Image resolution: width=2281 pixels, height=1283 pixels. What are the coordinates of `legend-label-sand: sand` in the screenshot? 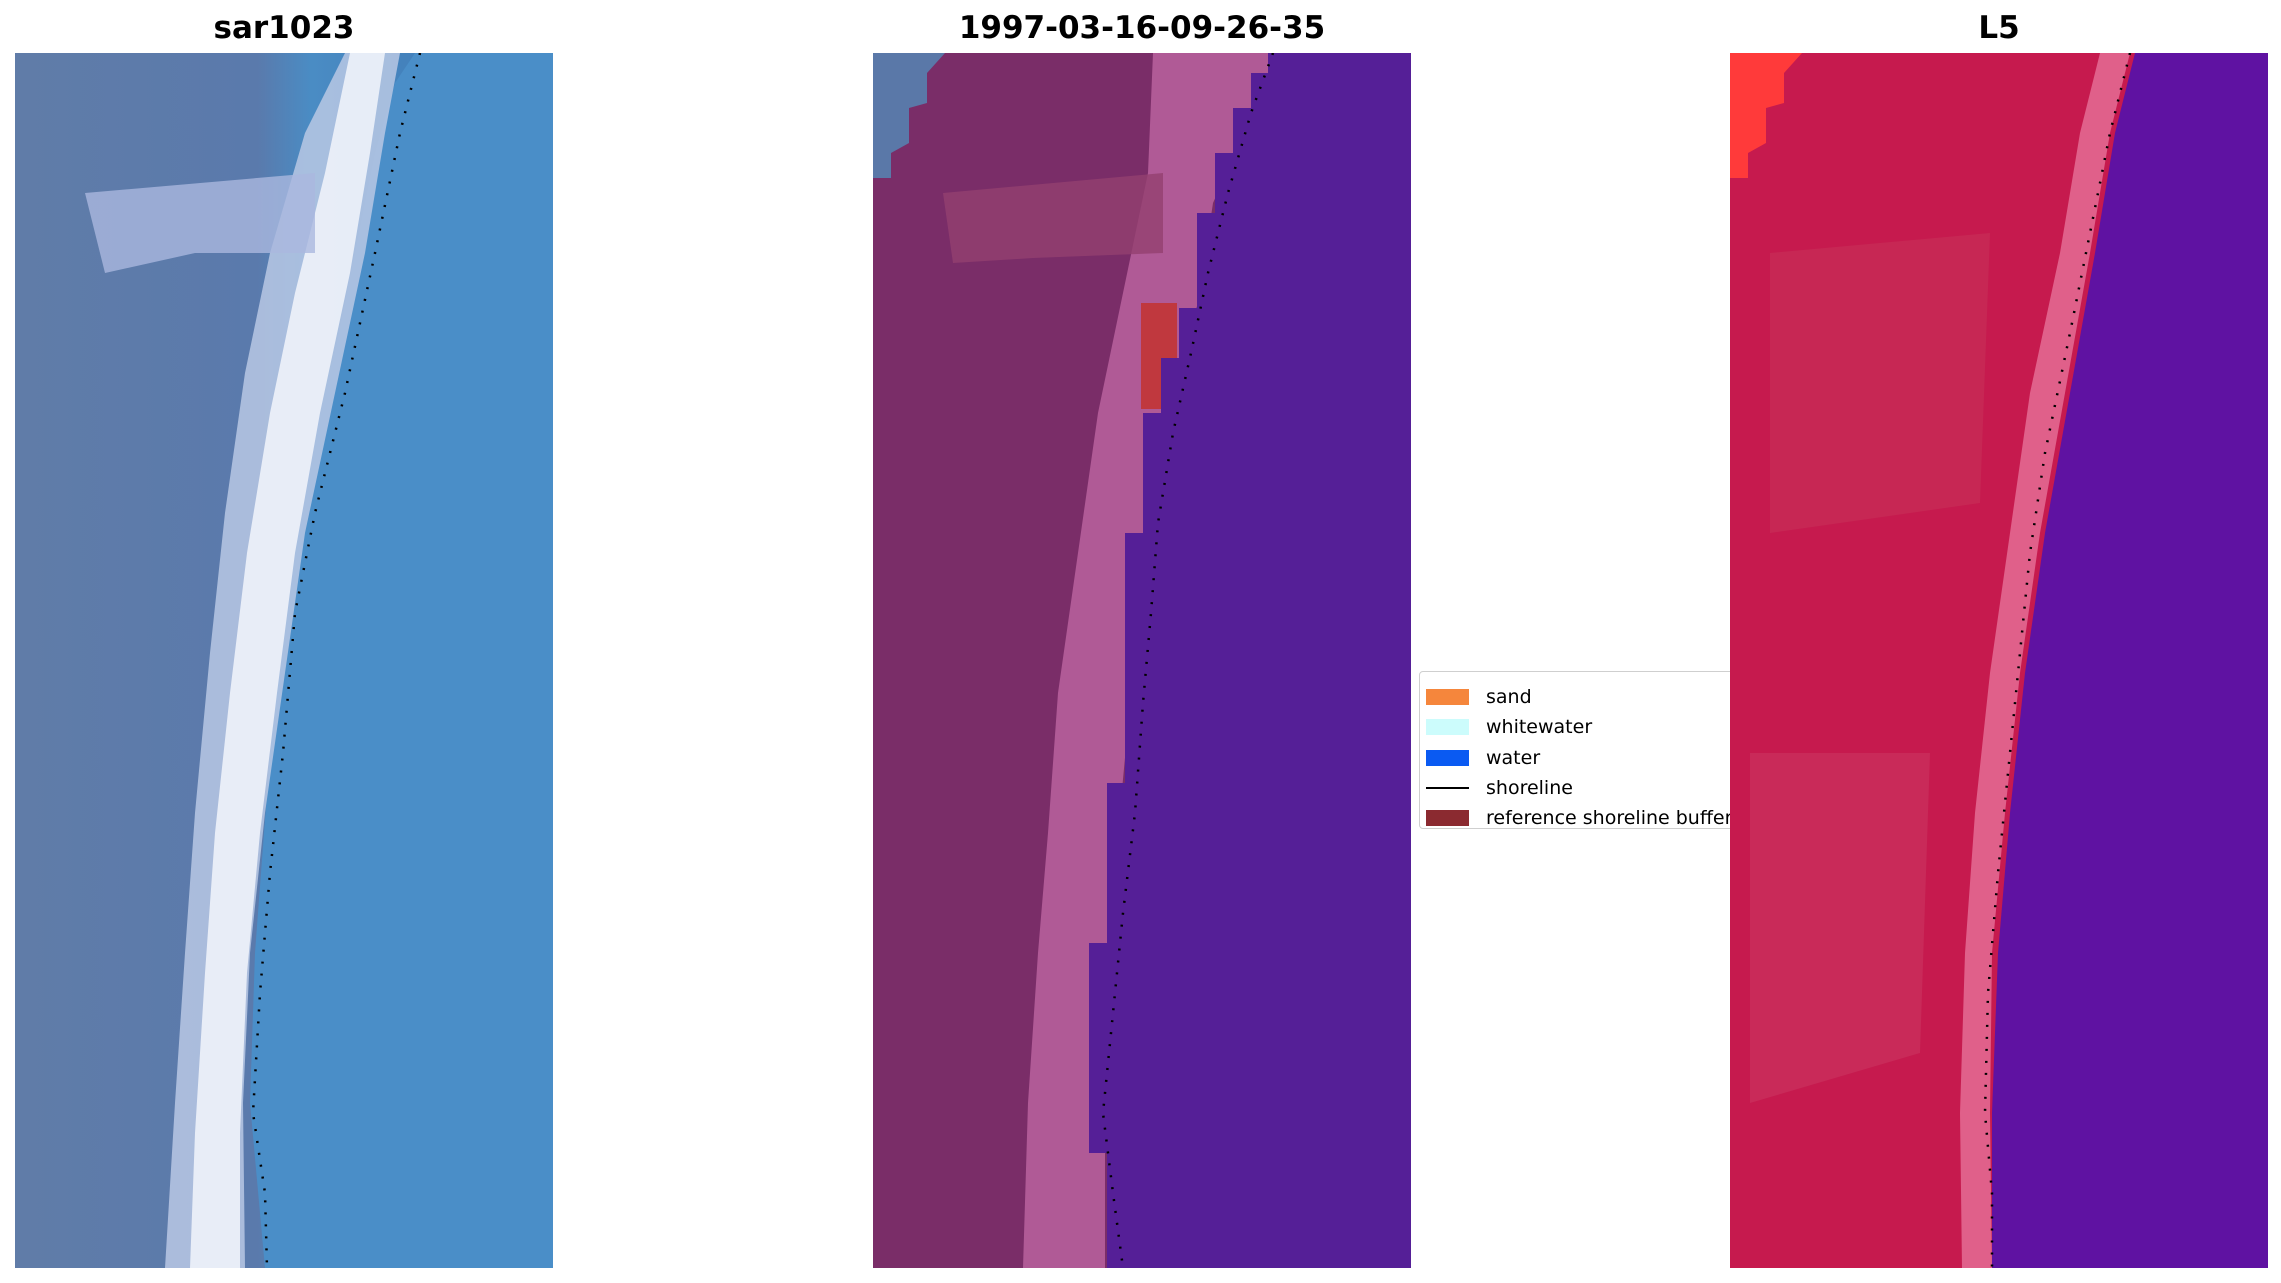 It's located at (1509, 697).